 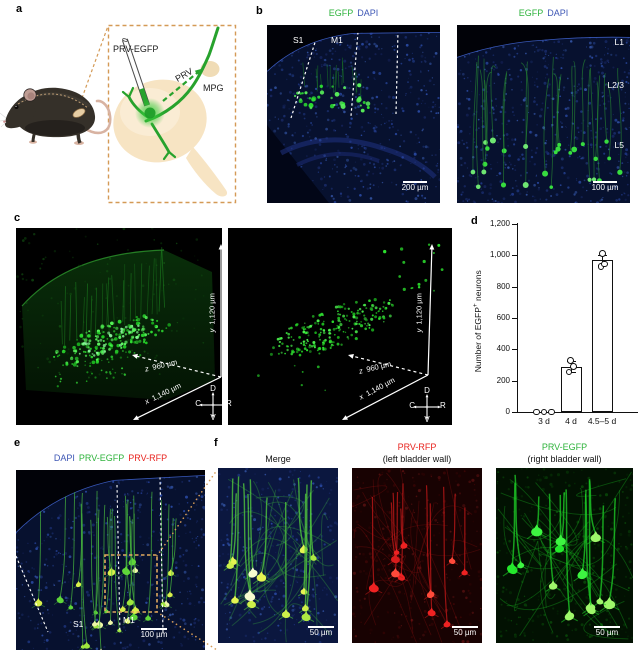 What do you see at coordinates (20, 111) in the screenshot?
I see `mouse-head` at bounding box center [20, 111].